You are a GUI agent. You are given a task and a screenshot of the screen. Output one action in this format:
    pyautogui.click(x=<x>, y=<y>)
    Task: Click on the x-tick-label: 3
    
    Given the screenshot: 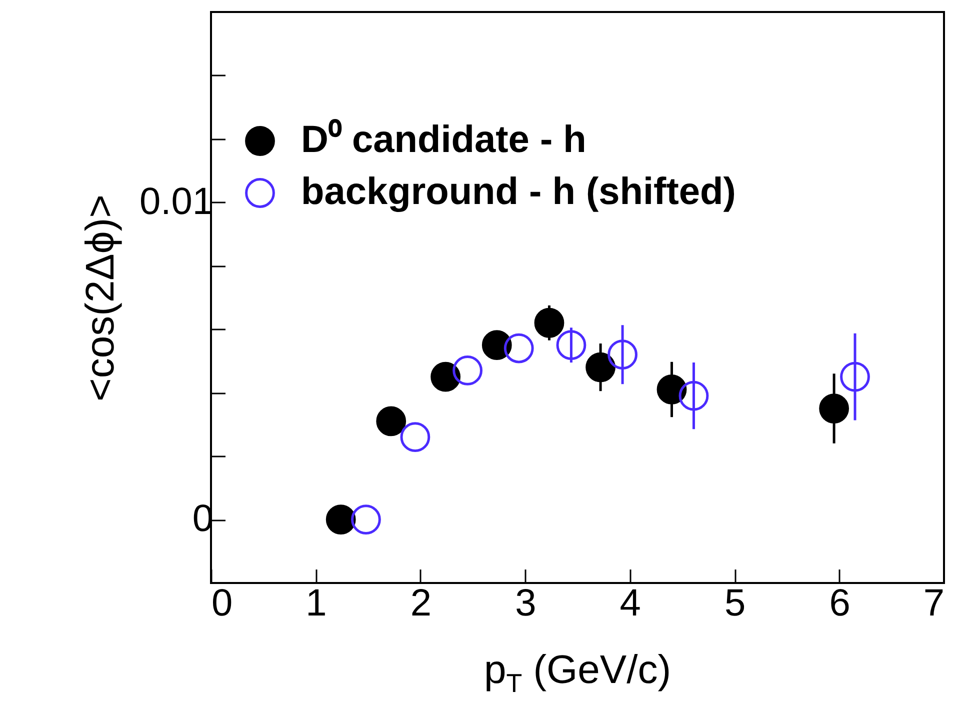 What is the action you would take?
    pyautogui.click(x=525, y=603)
    